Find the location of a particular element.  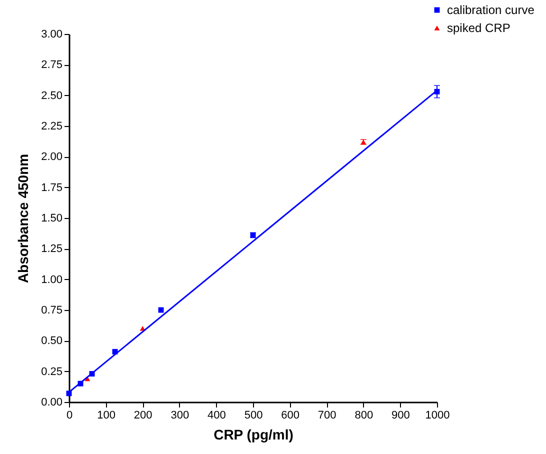

x-tick-label: 0 is located at coordinates (69, 416).